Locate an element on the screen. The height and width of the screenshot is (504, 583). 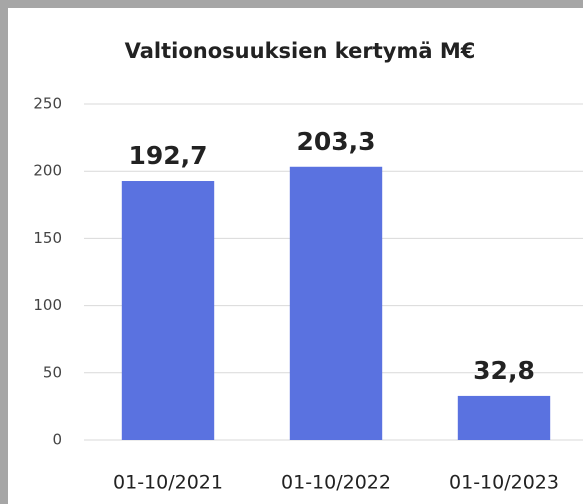
data-label: 192,7 is located at coordinates (167, 155).